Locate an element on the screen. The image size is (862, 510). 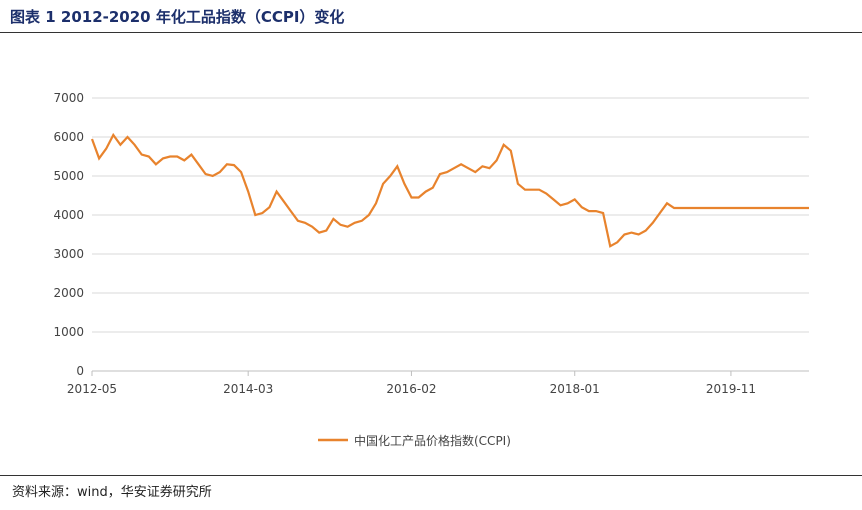
source-note: 资料来源：wind，华安证券研究所 is located at coordinates (112, 492).